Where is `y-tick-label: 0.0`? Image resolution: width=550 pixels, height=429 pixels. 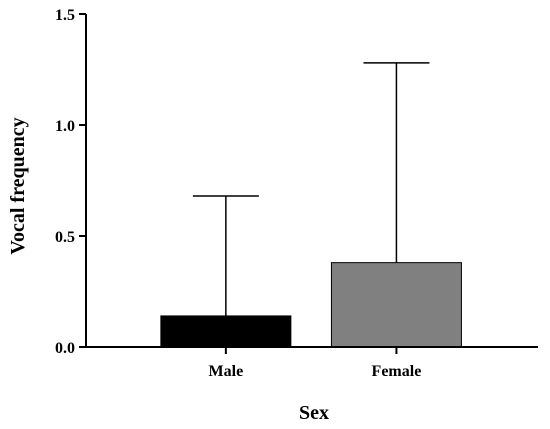 y-tick-label: 0.0 is located at coordinates (65, 348).